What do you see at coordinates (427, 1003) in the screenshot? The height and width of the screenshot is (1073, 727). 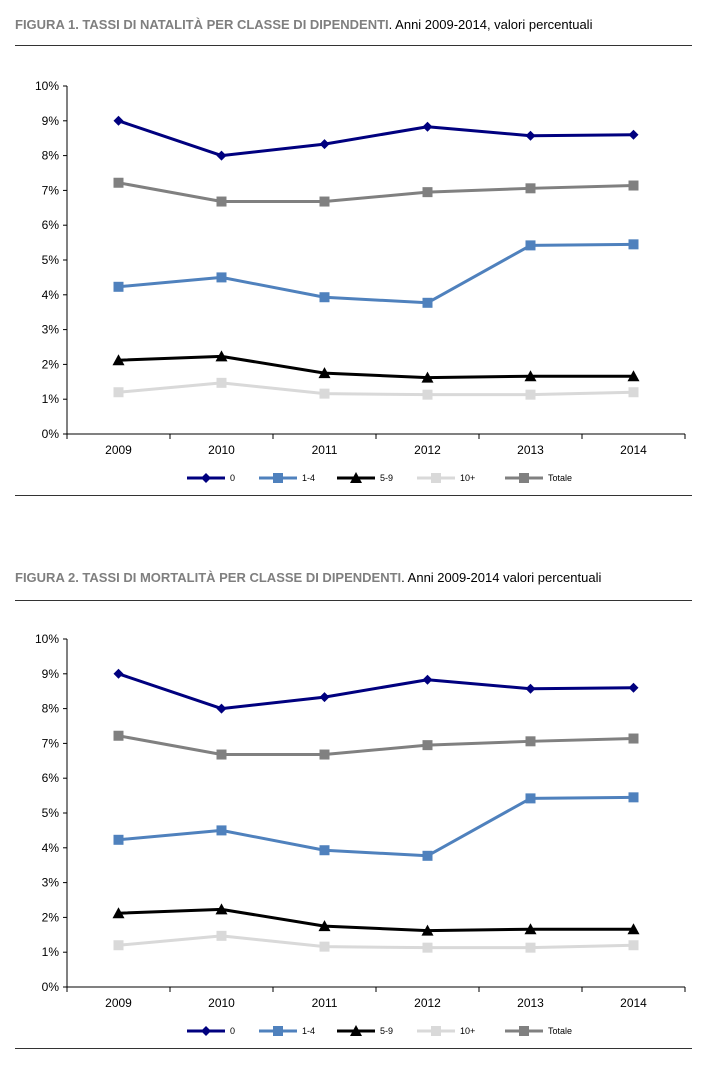 I see `x-tick-label: 2012` at bounding box center [427, 1003].